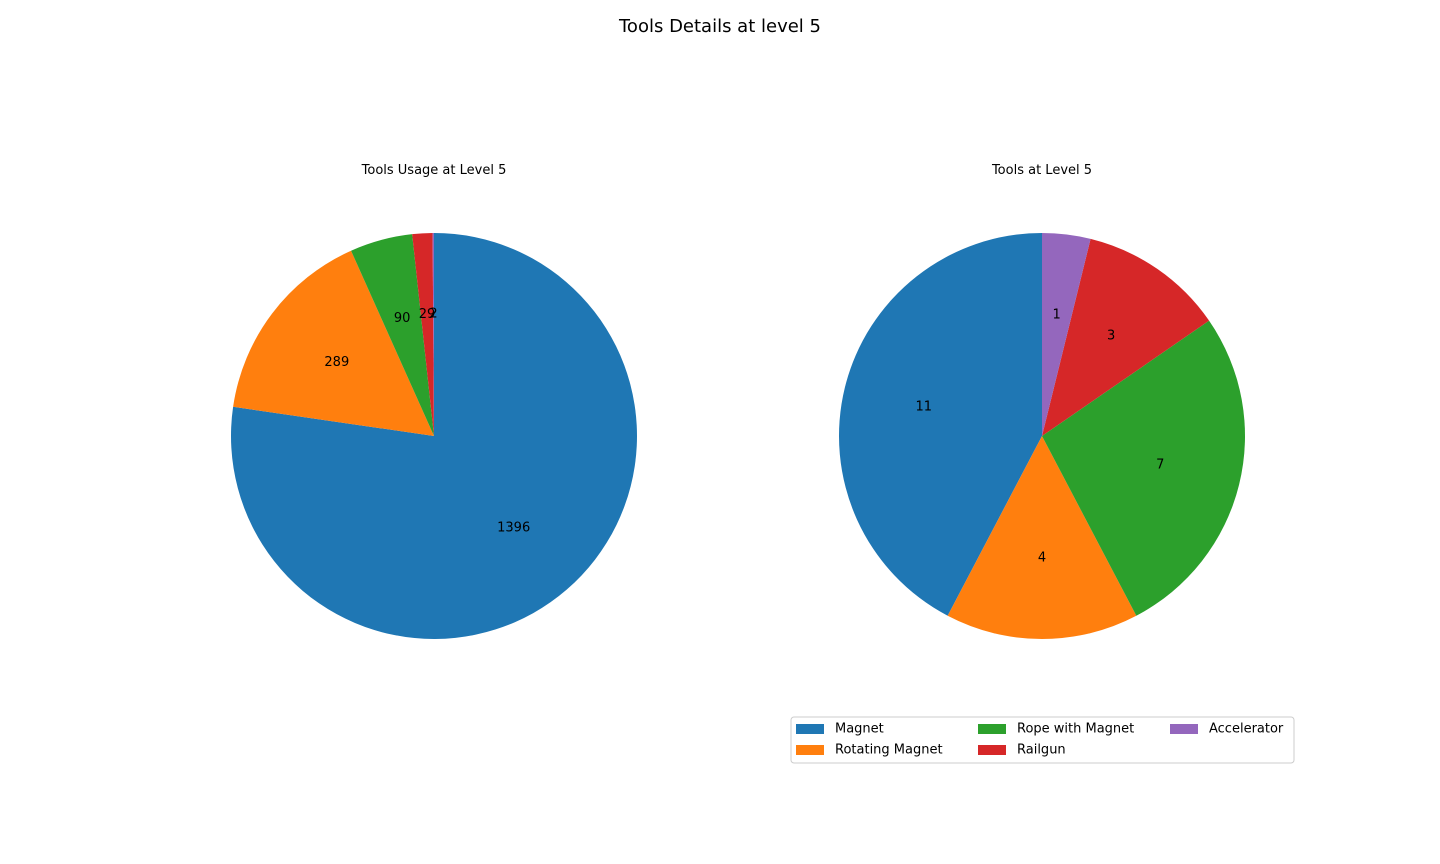 The width and height of the screenshot is (1440, 864). Describe the element at coordinates (433, 334) in the screenshot. I see `left-pie-slice-accelerator` at that location.